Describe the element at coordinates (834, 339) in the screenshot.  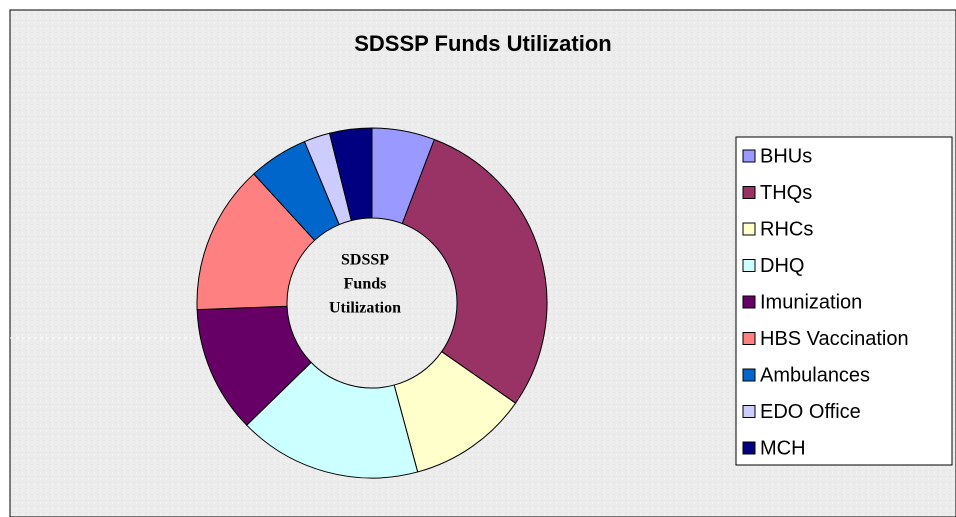
I see `legend-label: HBS Vaccination` at that location.